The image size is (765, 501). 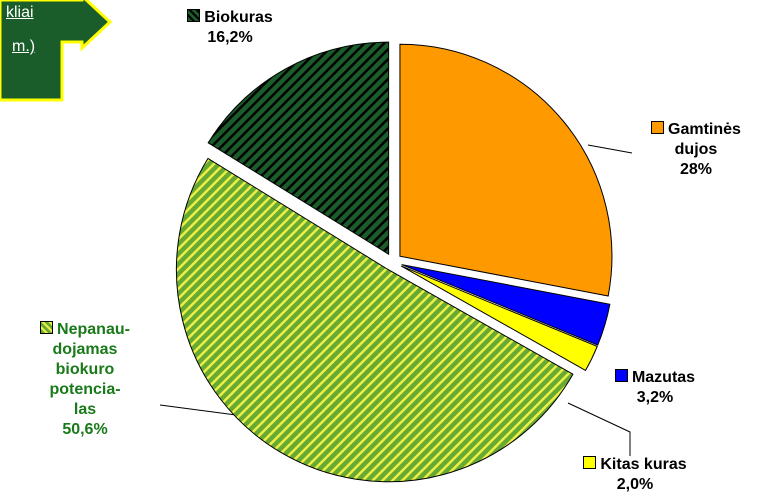 What do you see at coordinates (56, 51) in the screenshot?
I see `arrow-shape` at bounding box center [56, 51].